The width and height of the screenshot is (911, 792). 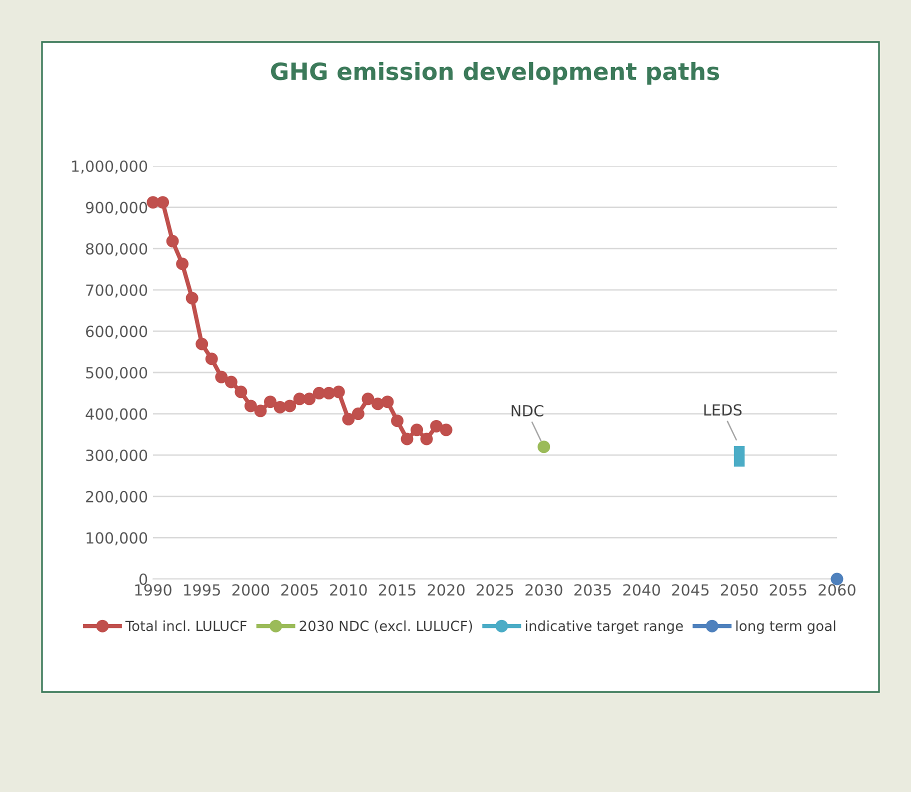 What do you see at coordinates (117, 208) in the screenshot?
I see `y-tick-label: 900,000` at bounding box center [117, 208].